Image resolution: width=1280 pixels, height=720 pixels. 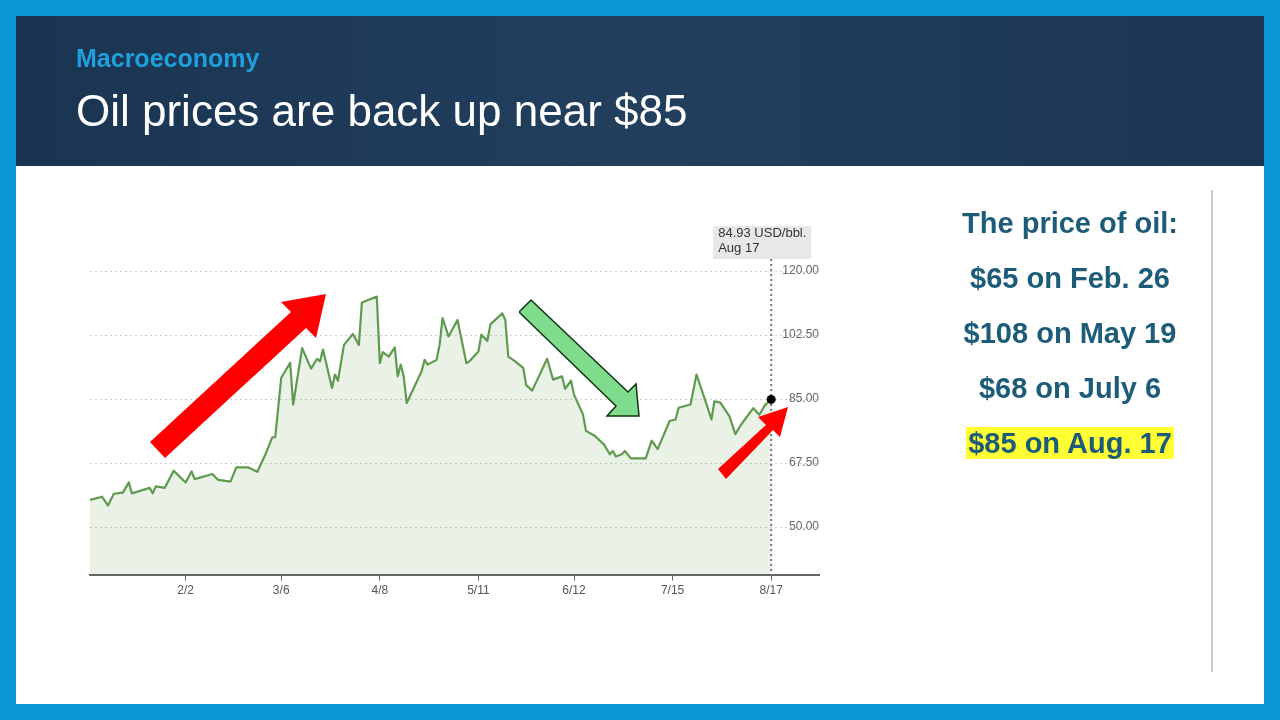 I want to click on x-tick-label: 8/17, so click(x=771, y=590).